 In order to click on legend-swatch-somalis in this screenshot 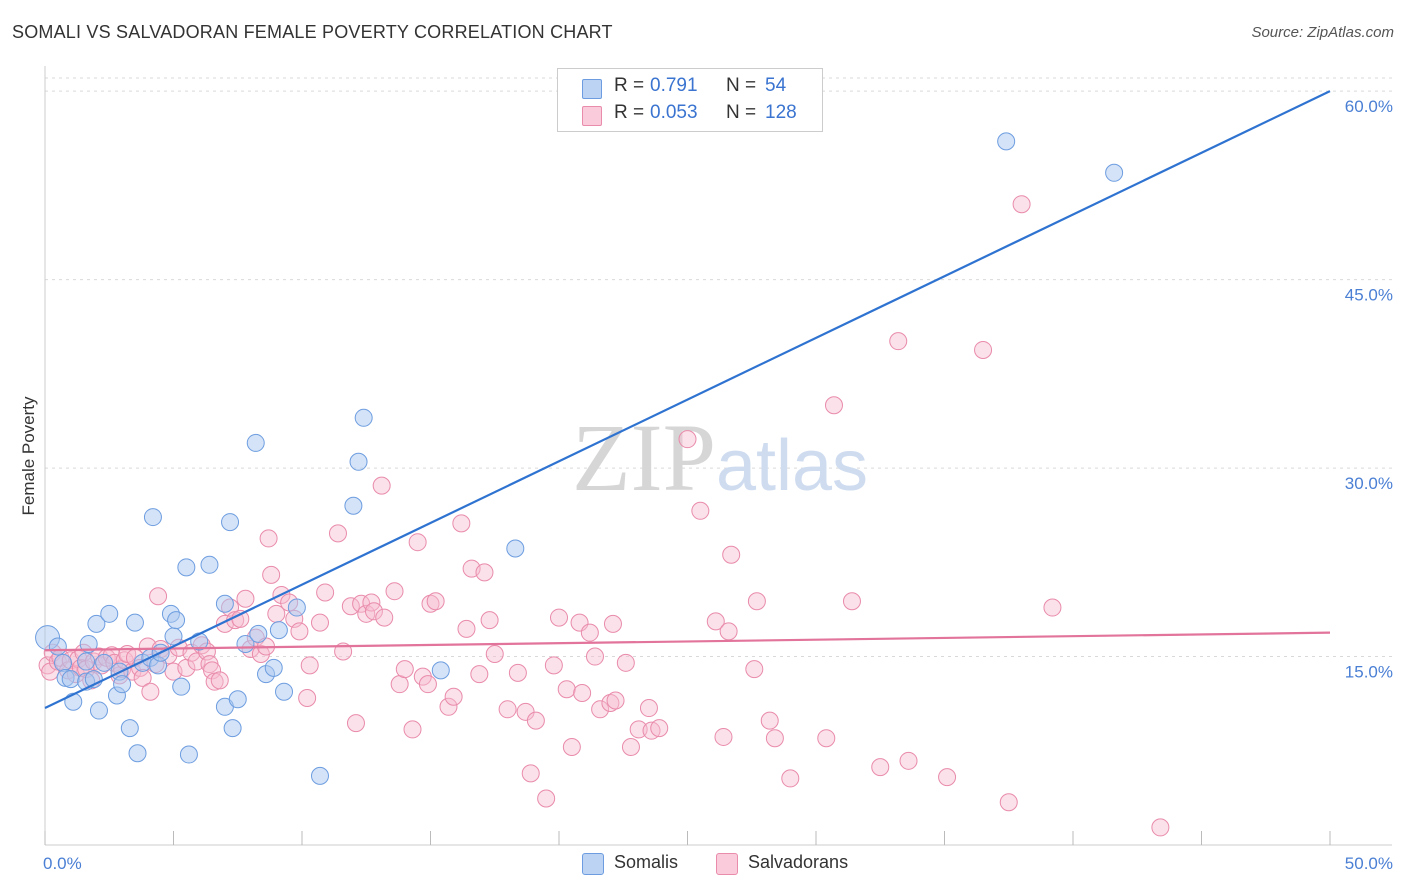, I will do `click(592, 89)`.